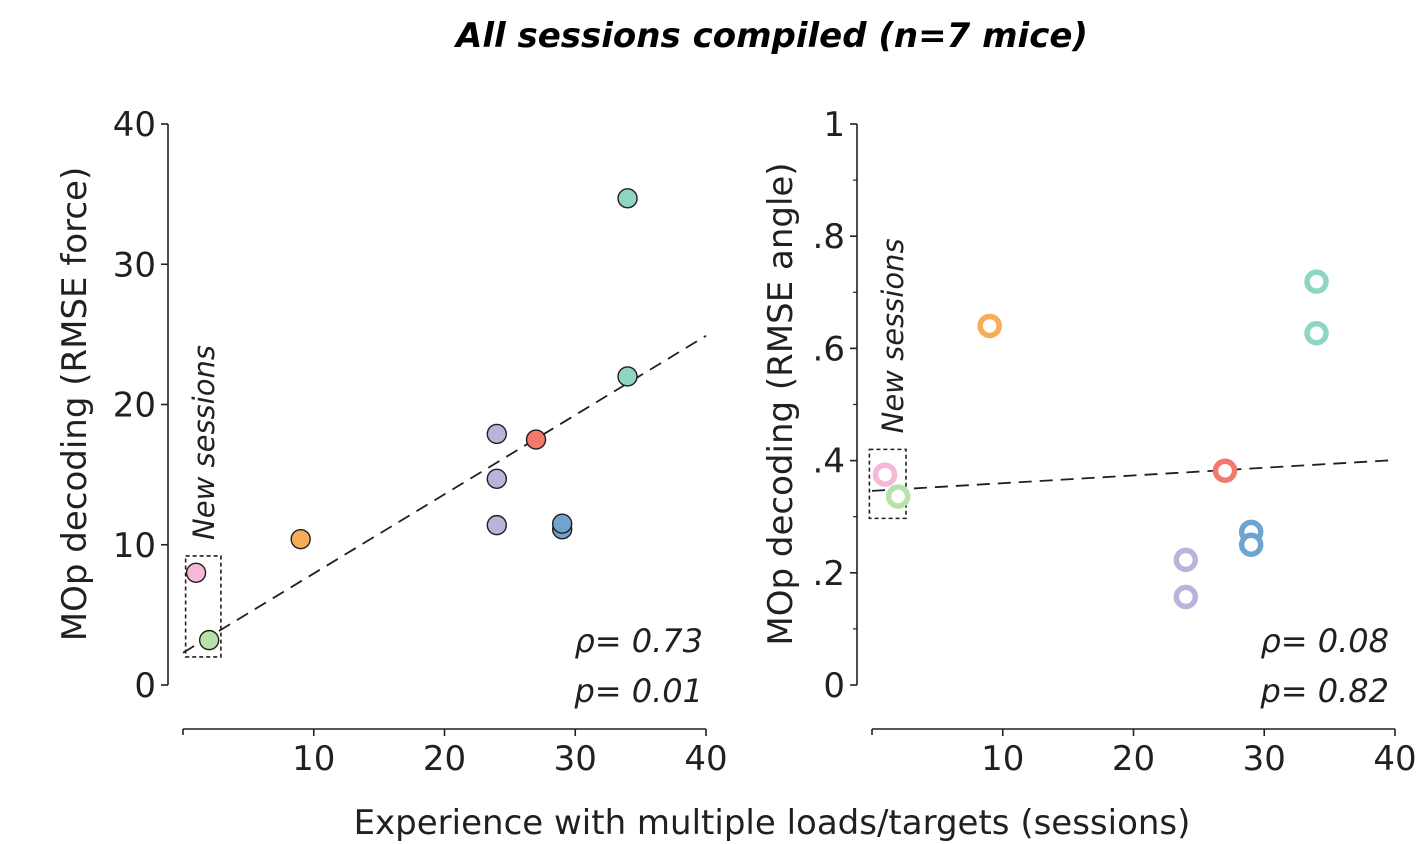 This screenshot has width=1420, height=844. Describe the element at coordinates (638, 641) in the screenshot. I see `force-rho-stat: ρ= 0.73` at that location.